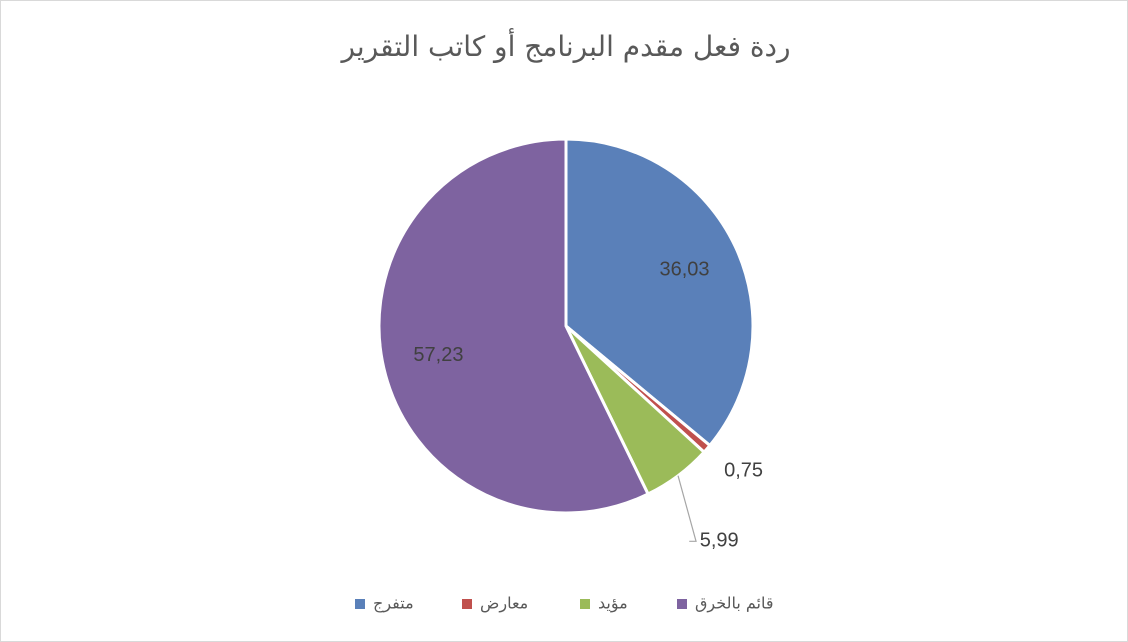 This screenshot has height=642, width=1128. Describe the element at coordinates (684, 270) in the screenshot. I see `data-label: 36,03` at that location.